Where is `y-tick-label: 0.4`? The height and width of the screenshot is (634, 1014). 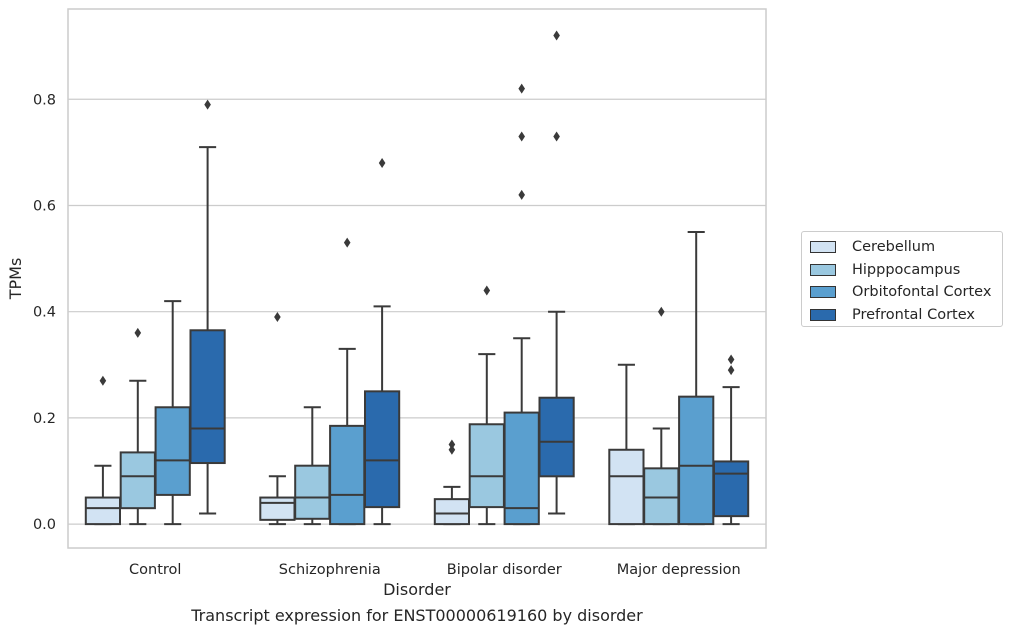 y-tick-label: 0.4 is located at coordinates (44, 313).